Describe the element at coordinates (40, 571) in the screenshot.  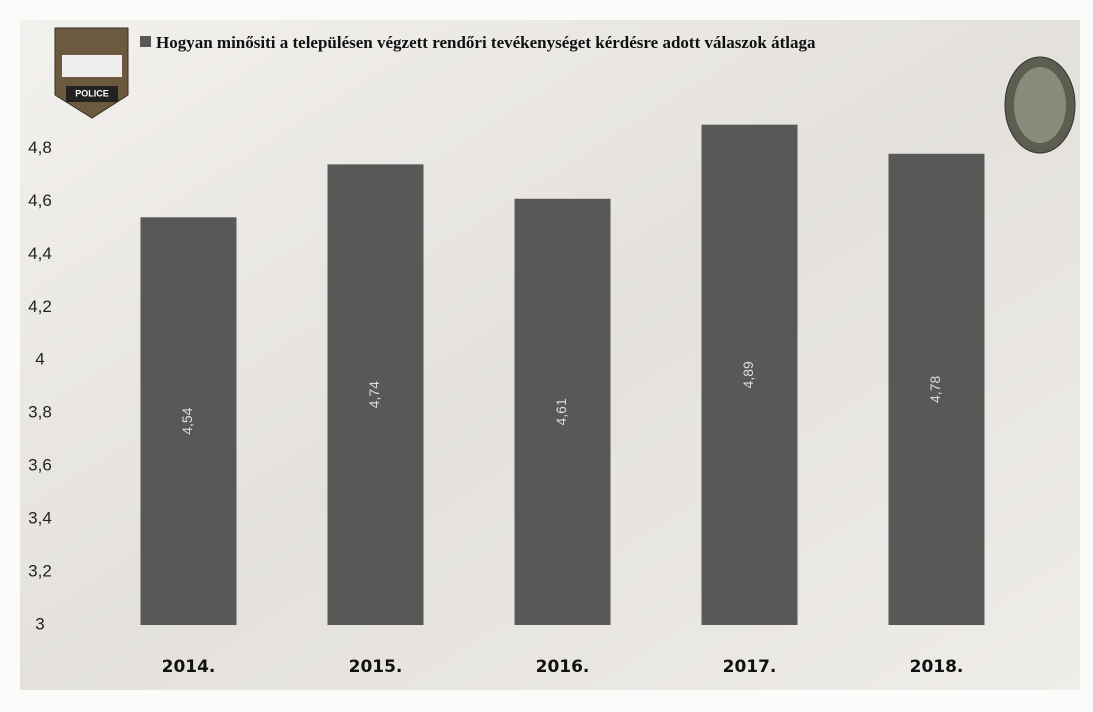
I see `y-tick-label: 3,2` at that location.